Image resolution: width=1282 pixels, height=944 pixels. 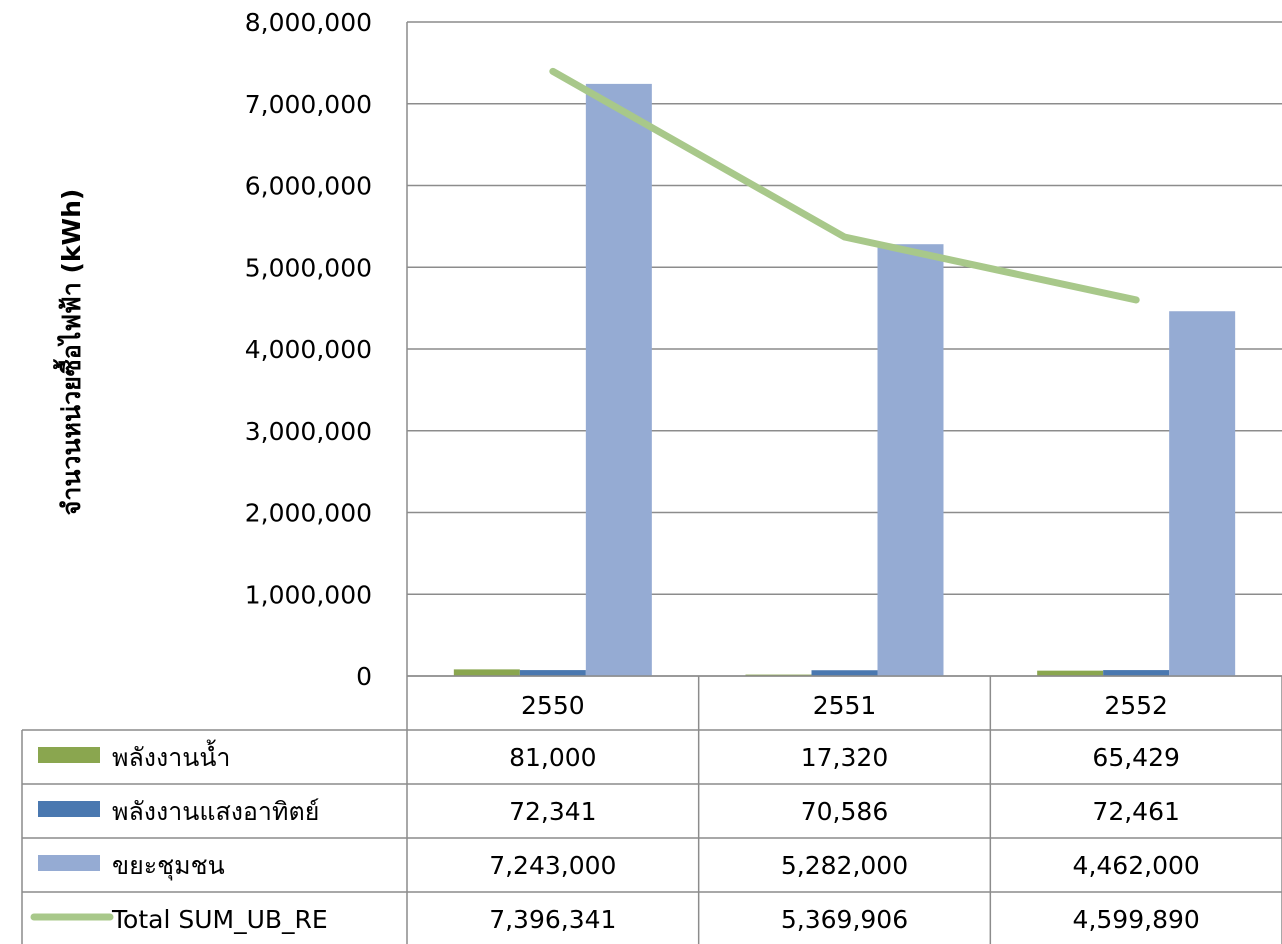 I want to click on x-category-label: 2551, so click(x=845, y=705).